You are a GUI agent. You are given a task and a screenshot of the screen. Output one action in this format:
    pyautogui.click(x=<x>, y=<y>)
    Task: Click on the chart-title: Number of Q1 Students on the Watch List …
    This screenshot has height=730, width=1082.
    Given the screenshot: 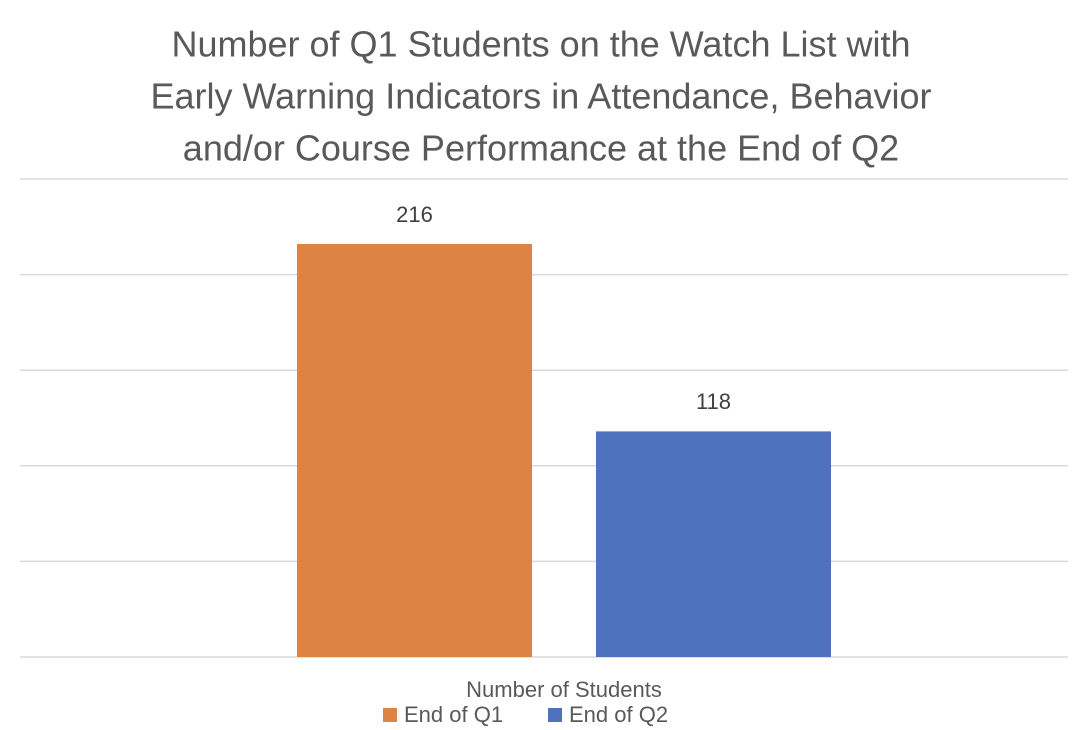 What is the action you would take?
    pyautogui.click(x=540, y=44)
    